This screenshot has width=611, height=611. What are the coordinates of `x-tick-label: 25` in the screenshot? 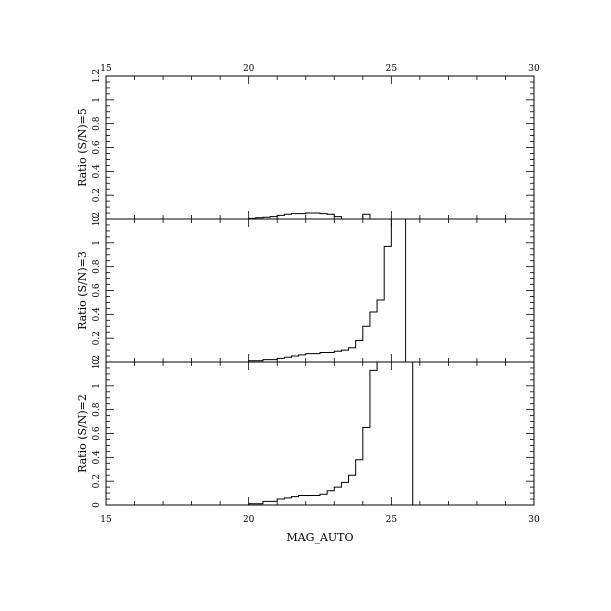 It's located at (392, 520).